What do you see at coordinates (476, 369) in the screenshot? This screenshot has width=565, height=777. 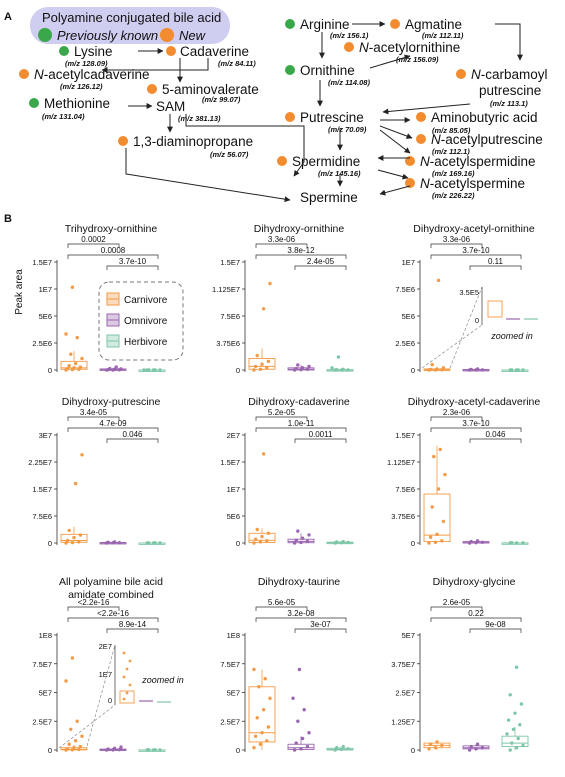 I see `series-omnivore` at bounding box center [476, 369].